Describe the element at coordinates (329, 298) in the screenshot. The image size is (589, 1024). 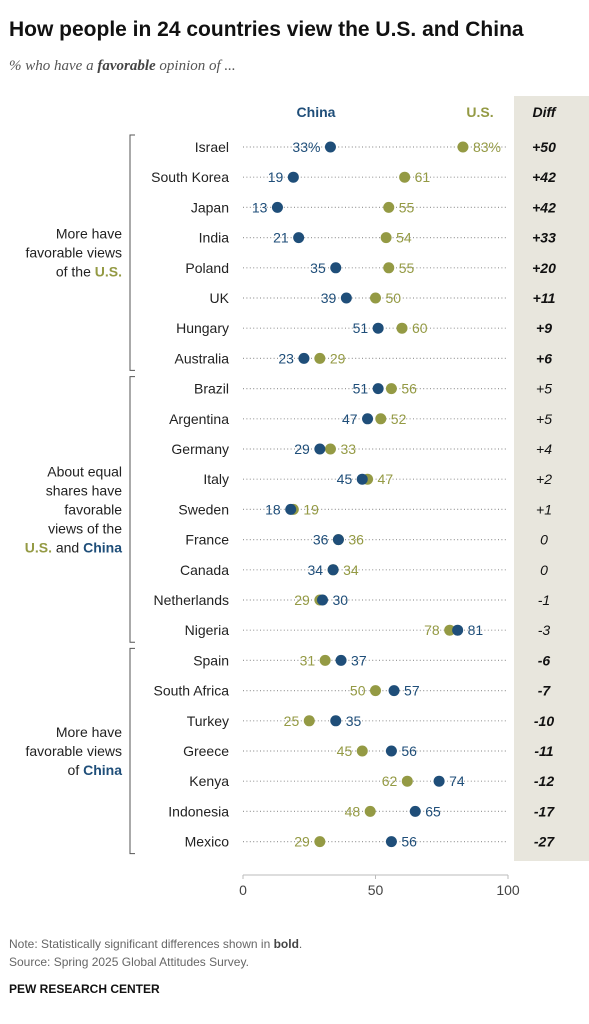
I see `china-value-label: 39` at that location.